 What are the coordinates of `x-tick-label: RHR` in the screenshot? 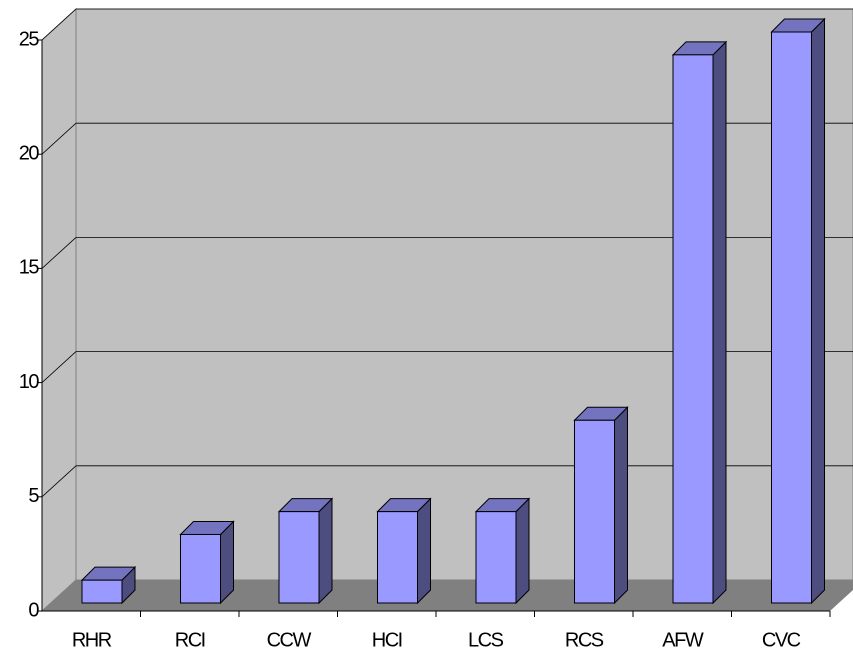 It's located at (92, 640).